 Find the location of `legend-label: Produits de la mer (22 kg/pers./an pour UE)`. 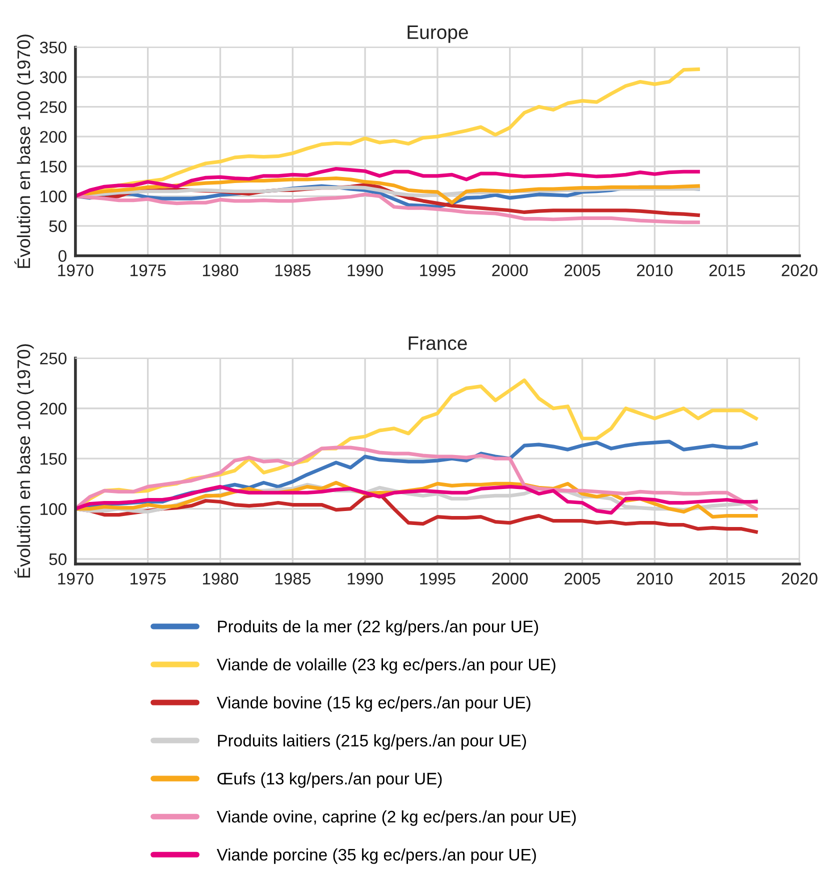

legend-label: Produits de la mer (22 kg/pers./an pour UE) is located at coordinates (378, 628).